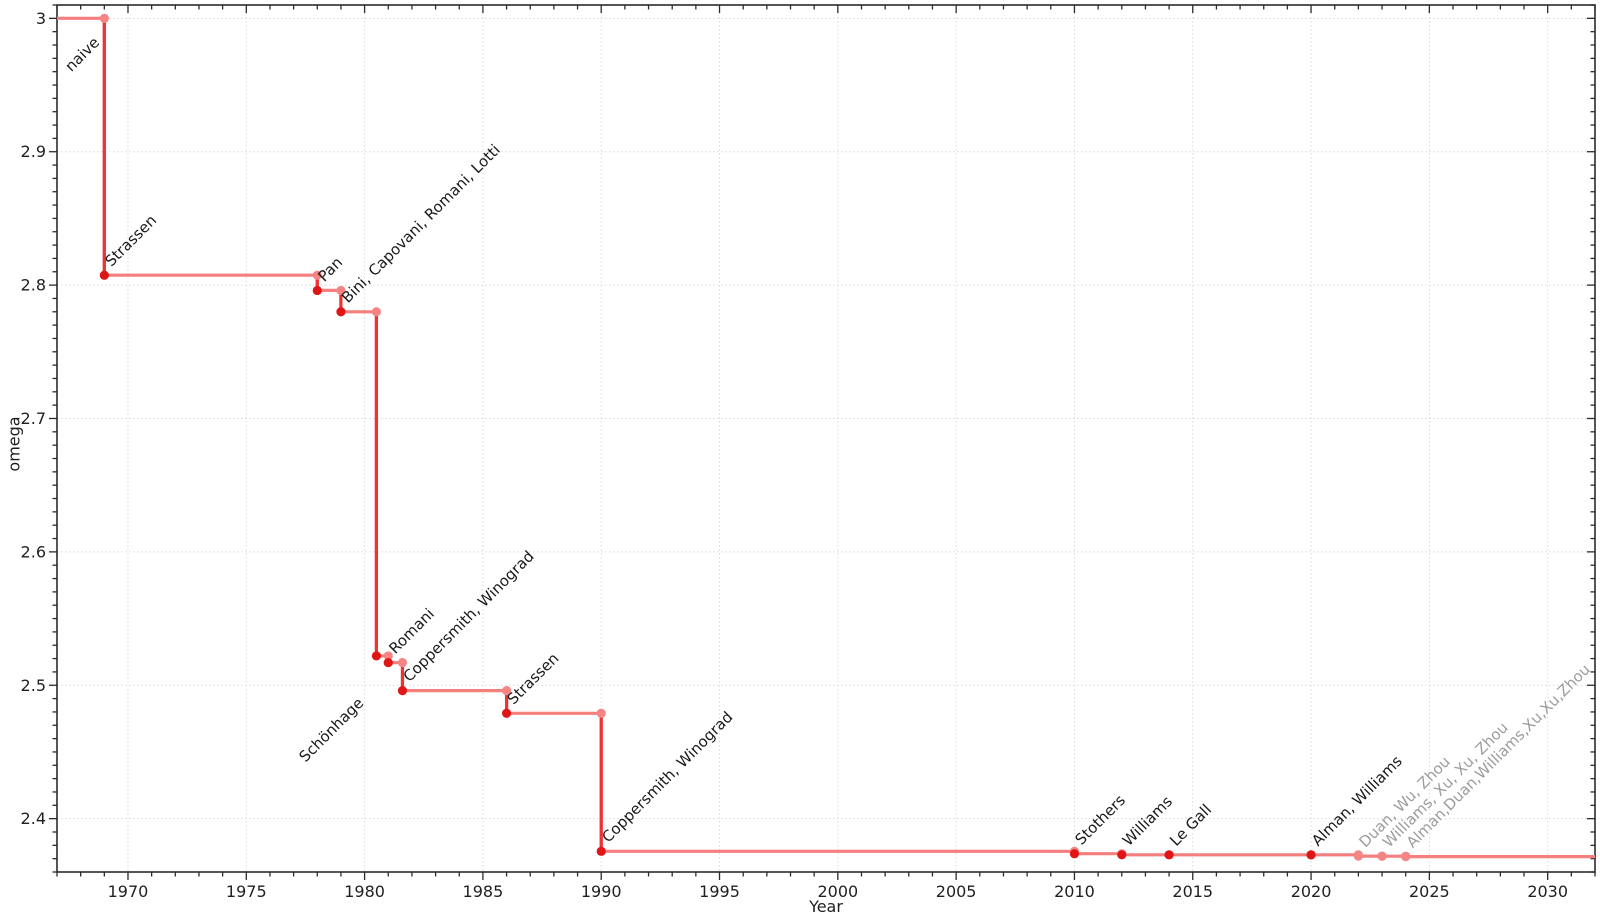 This screenshot has height=920, width=1600. I want to click on x-tick-label: 1970, so click(128, 891).